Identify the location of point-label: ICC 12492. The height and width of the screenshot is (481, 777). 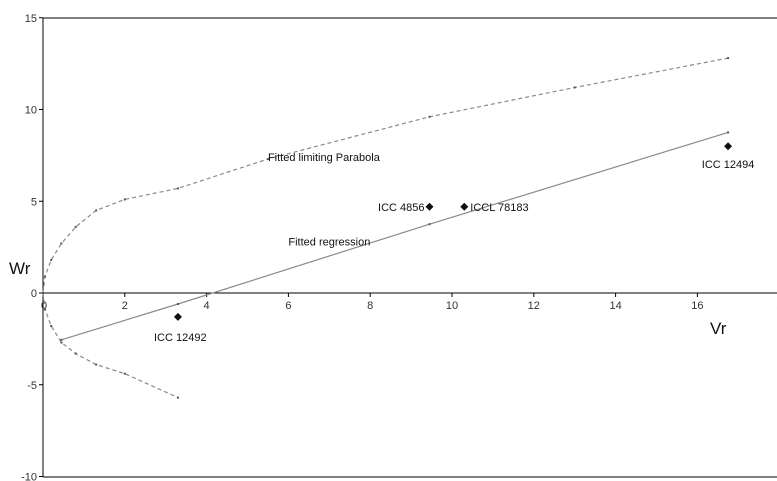
(180, 338).